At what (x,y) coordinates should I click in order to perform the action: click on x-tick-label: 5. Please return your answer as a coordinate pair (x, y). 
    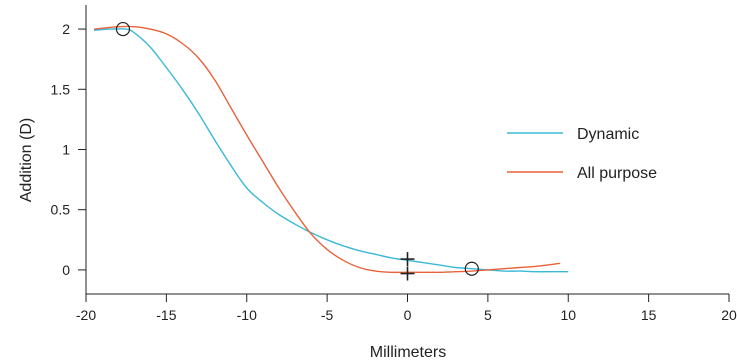
    Looking at the image, I should click on (488, 315).